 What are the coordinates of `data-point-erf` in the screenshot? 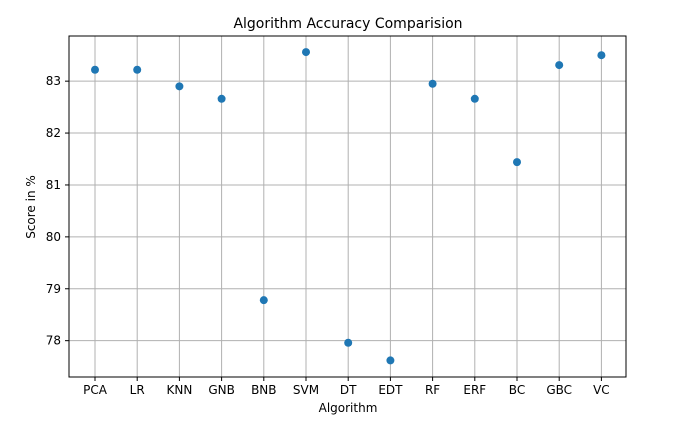 It's located at (474, 98).